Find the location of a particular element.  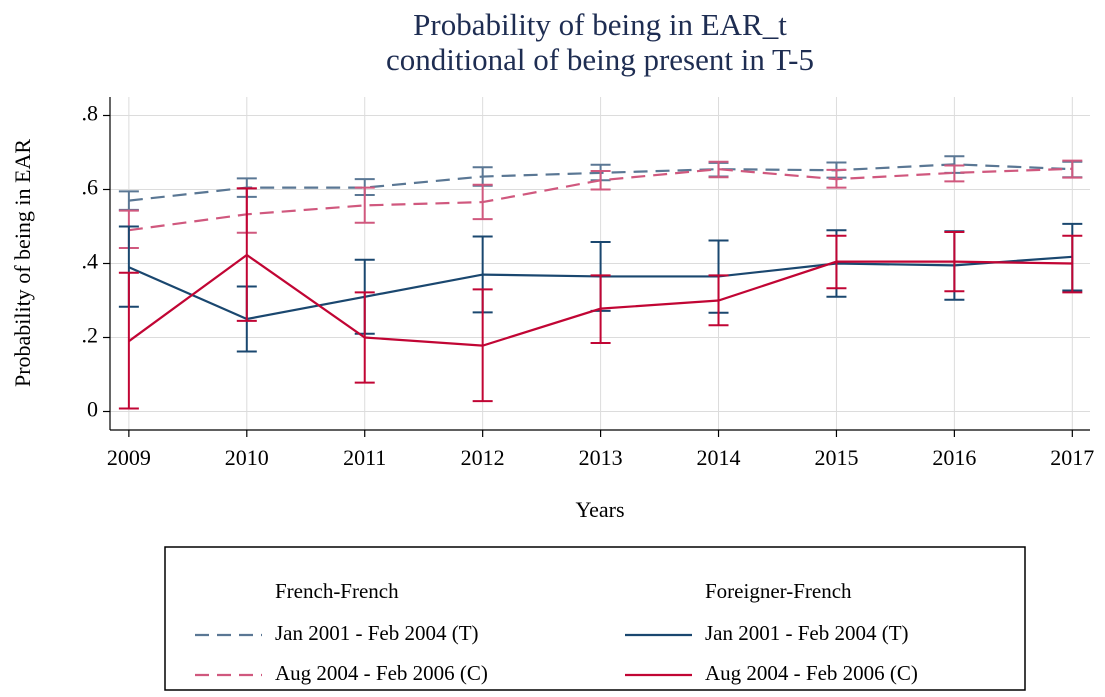

legend-title: French-French is located at coordinates (337, 591).